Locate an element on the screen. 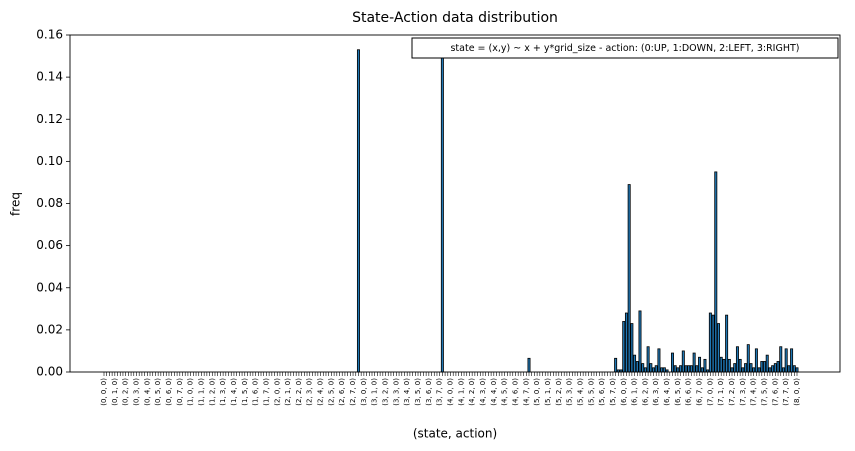  annotation-box is located at coordinates (625, 48).